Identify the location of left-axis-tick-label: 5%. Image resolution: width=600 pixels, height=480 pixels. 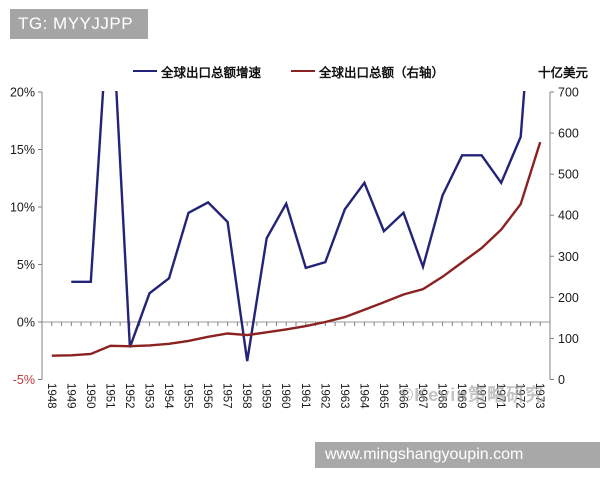
(26, 265).